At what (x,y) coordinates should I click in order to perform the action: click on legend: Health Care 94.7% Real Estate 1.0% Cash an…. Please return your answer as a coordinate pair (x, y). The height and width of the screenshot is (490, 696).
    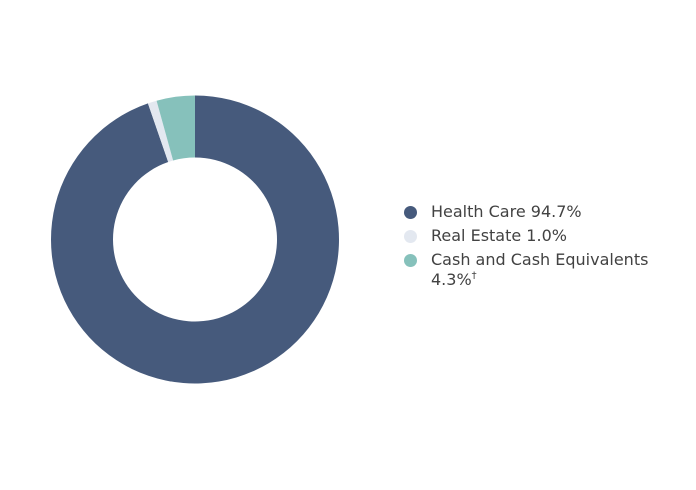
    Looking at the image, I should click on (535, 248).